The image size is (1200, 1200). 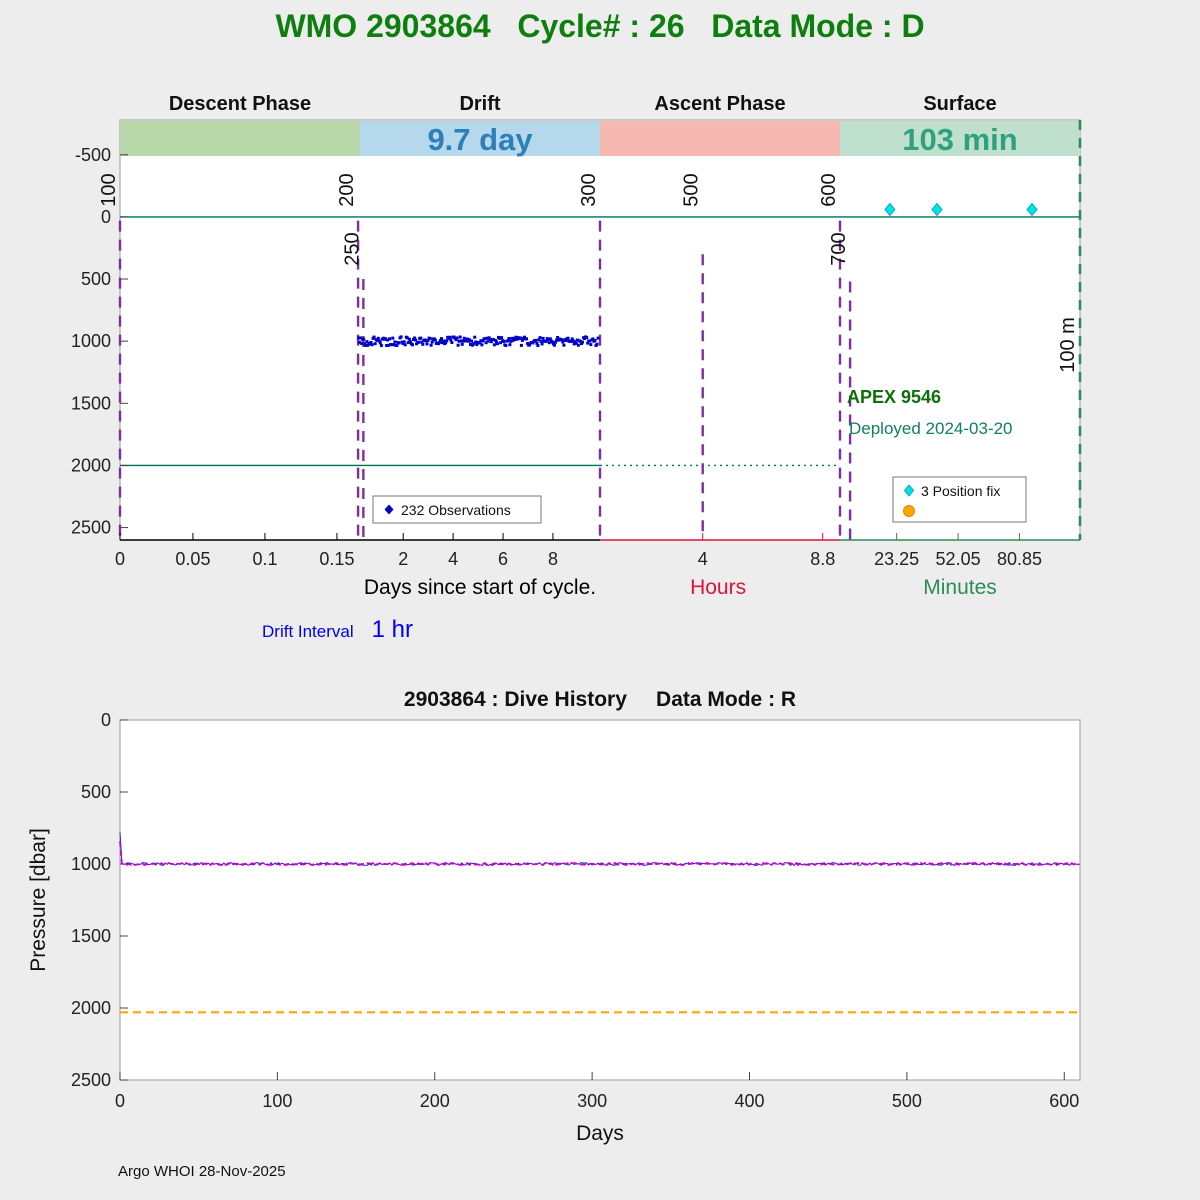 What do you see at coordinates (960, 587) in the screenshot?
I see `x-axis-label: Minutes` at bounding box center [960, 587].